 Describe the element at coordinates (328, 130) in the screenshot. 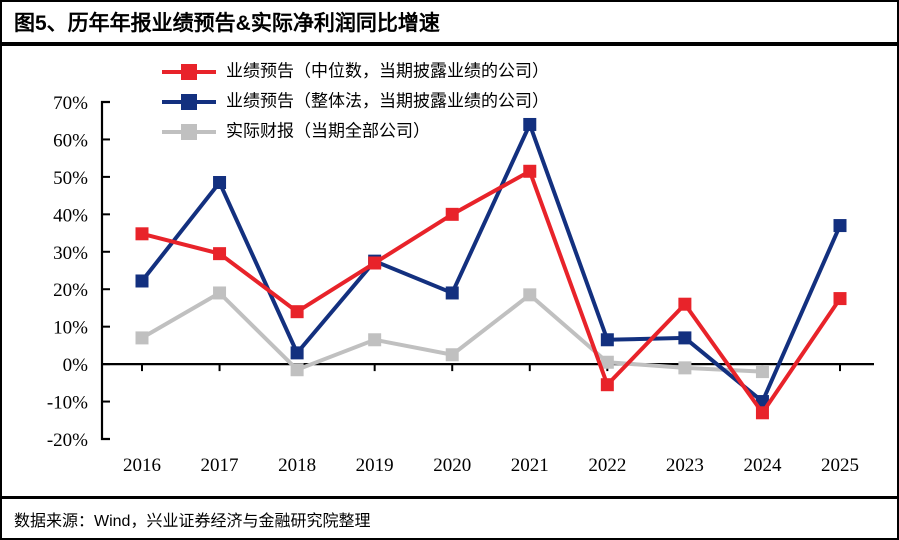

I see `legend-label: 实际财报（当期全部公司）` at that location.